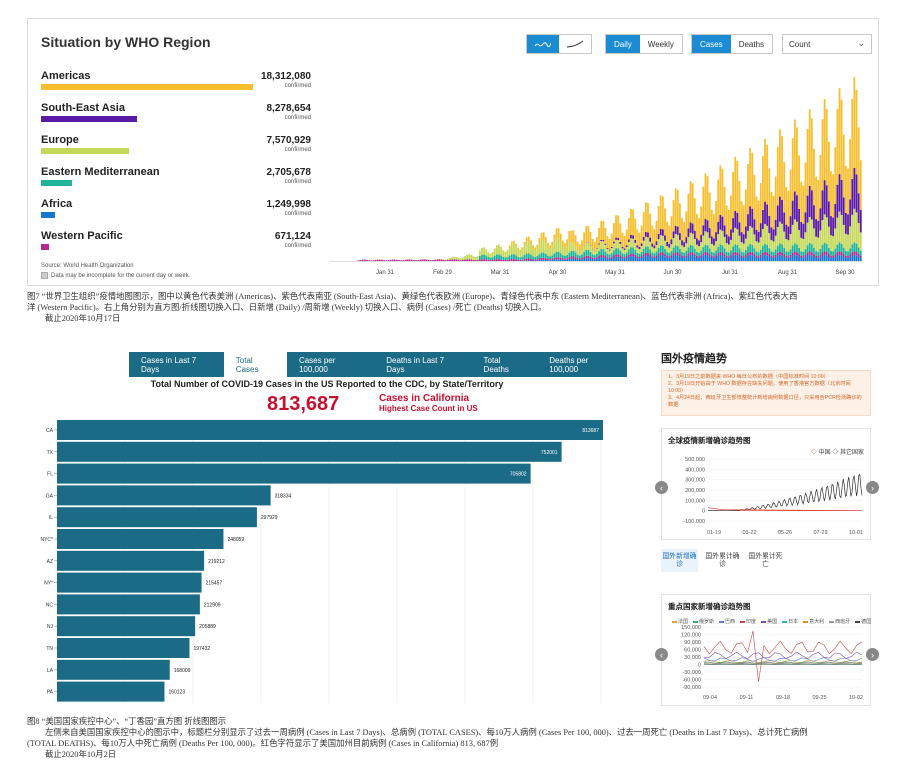 This screenshot has height=776, width=900. Describe the element at coordinates (176, 149) in the screenshot. I see `region-europe: Europe 7,570,929 confirmed` at that location.